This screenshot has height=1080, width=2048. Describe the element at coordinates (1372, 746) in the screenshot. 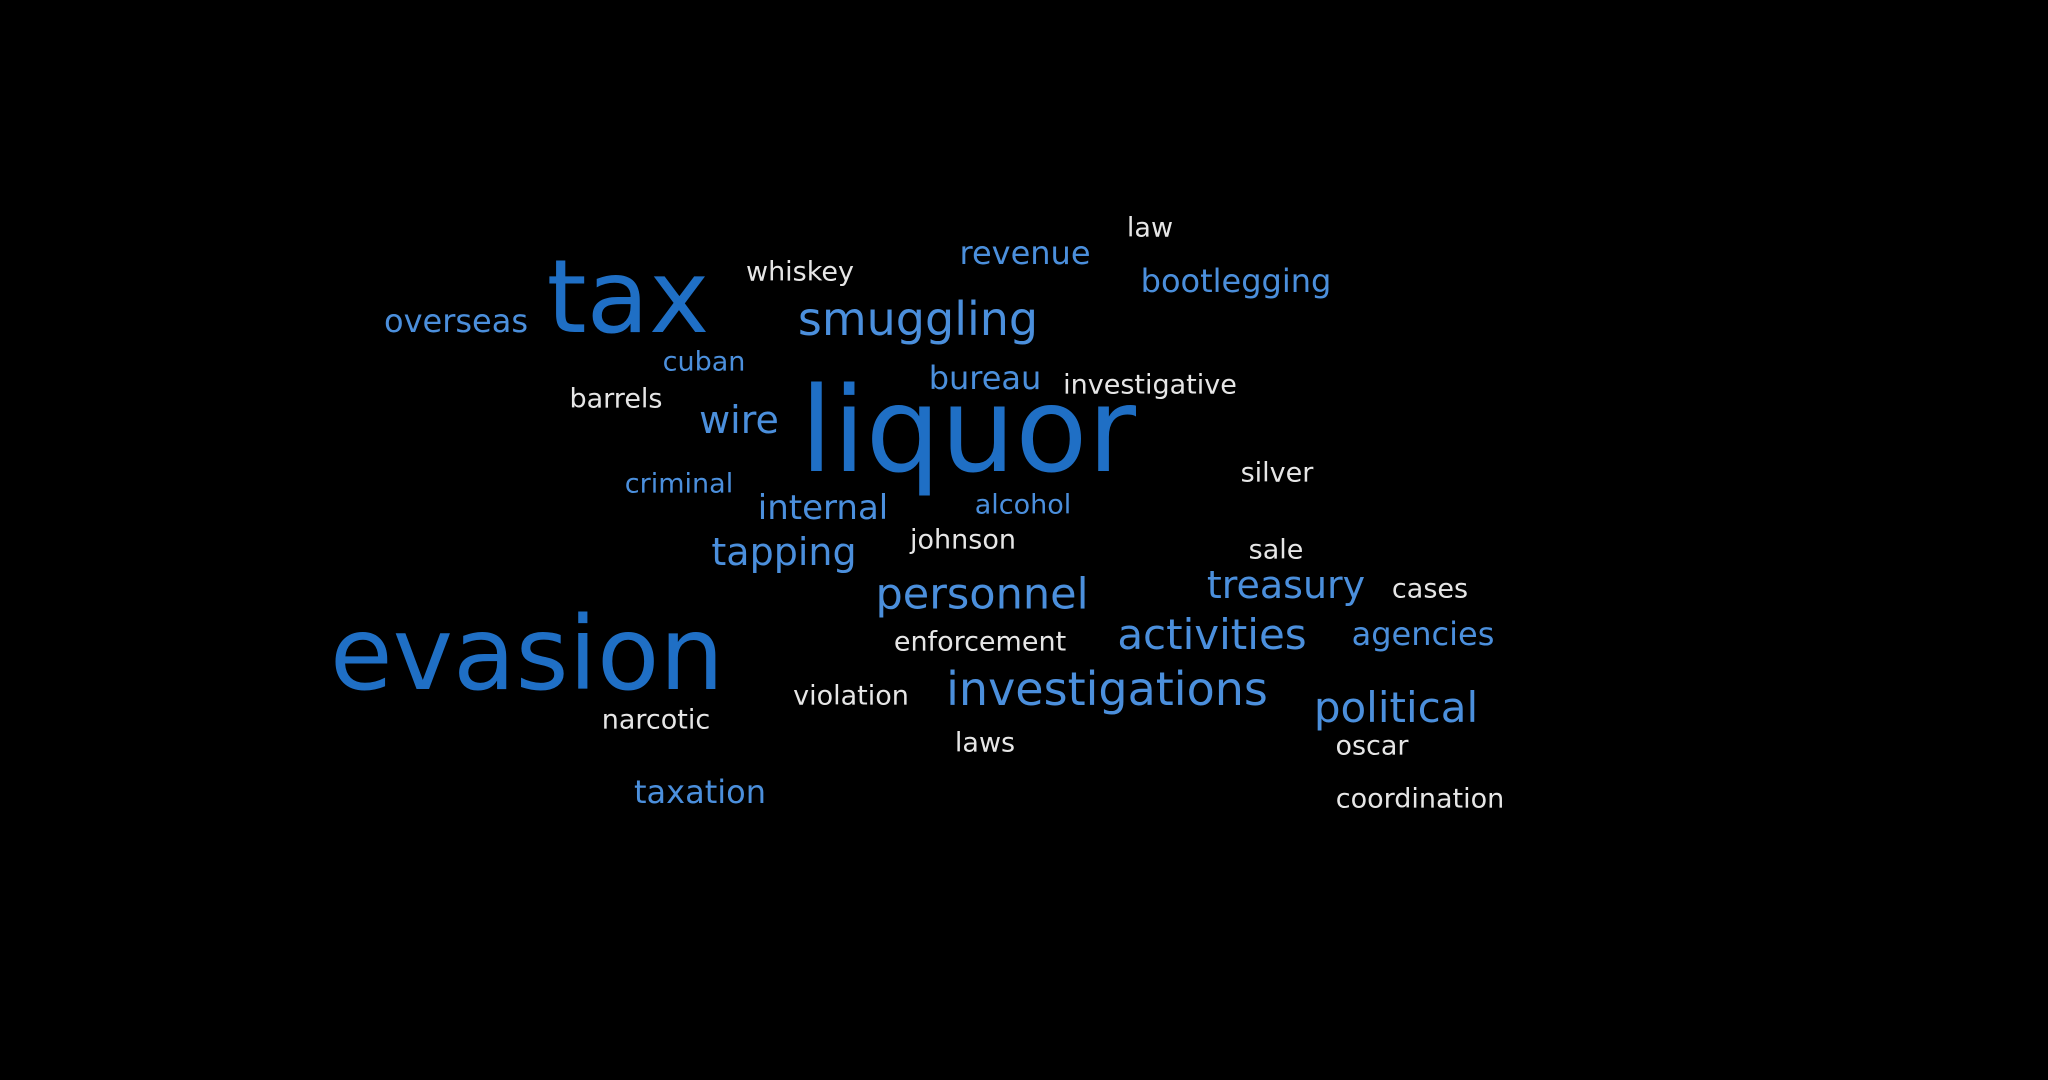

I see `word-oscar: oscar` at that location.